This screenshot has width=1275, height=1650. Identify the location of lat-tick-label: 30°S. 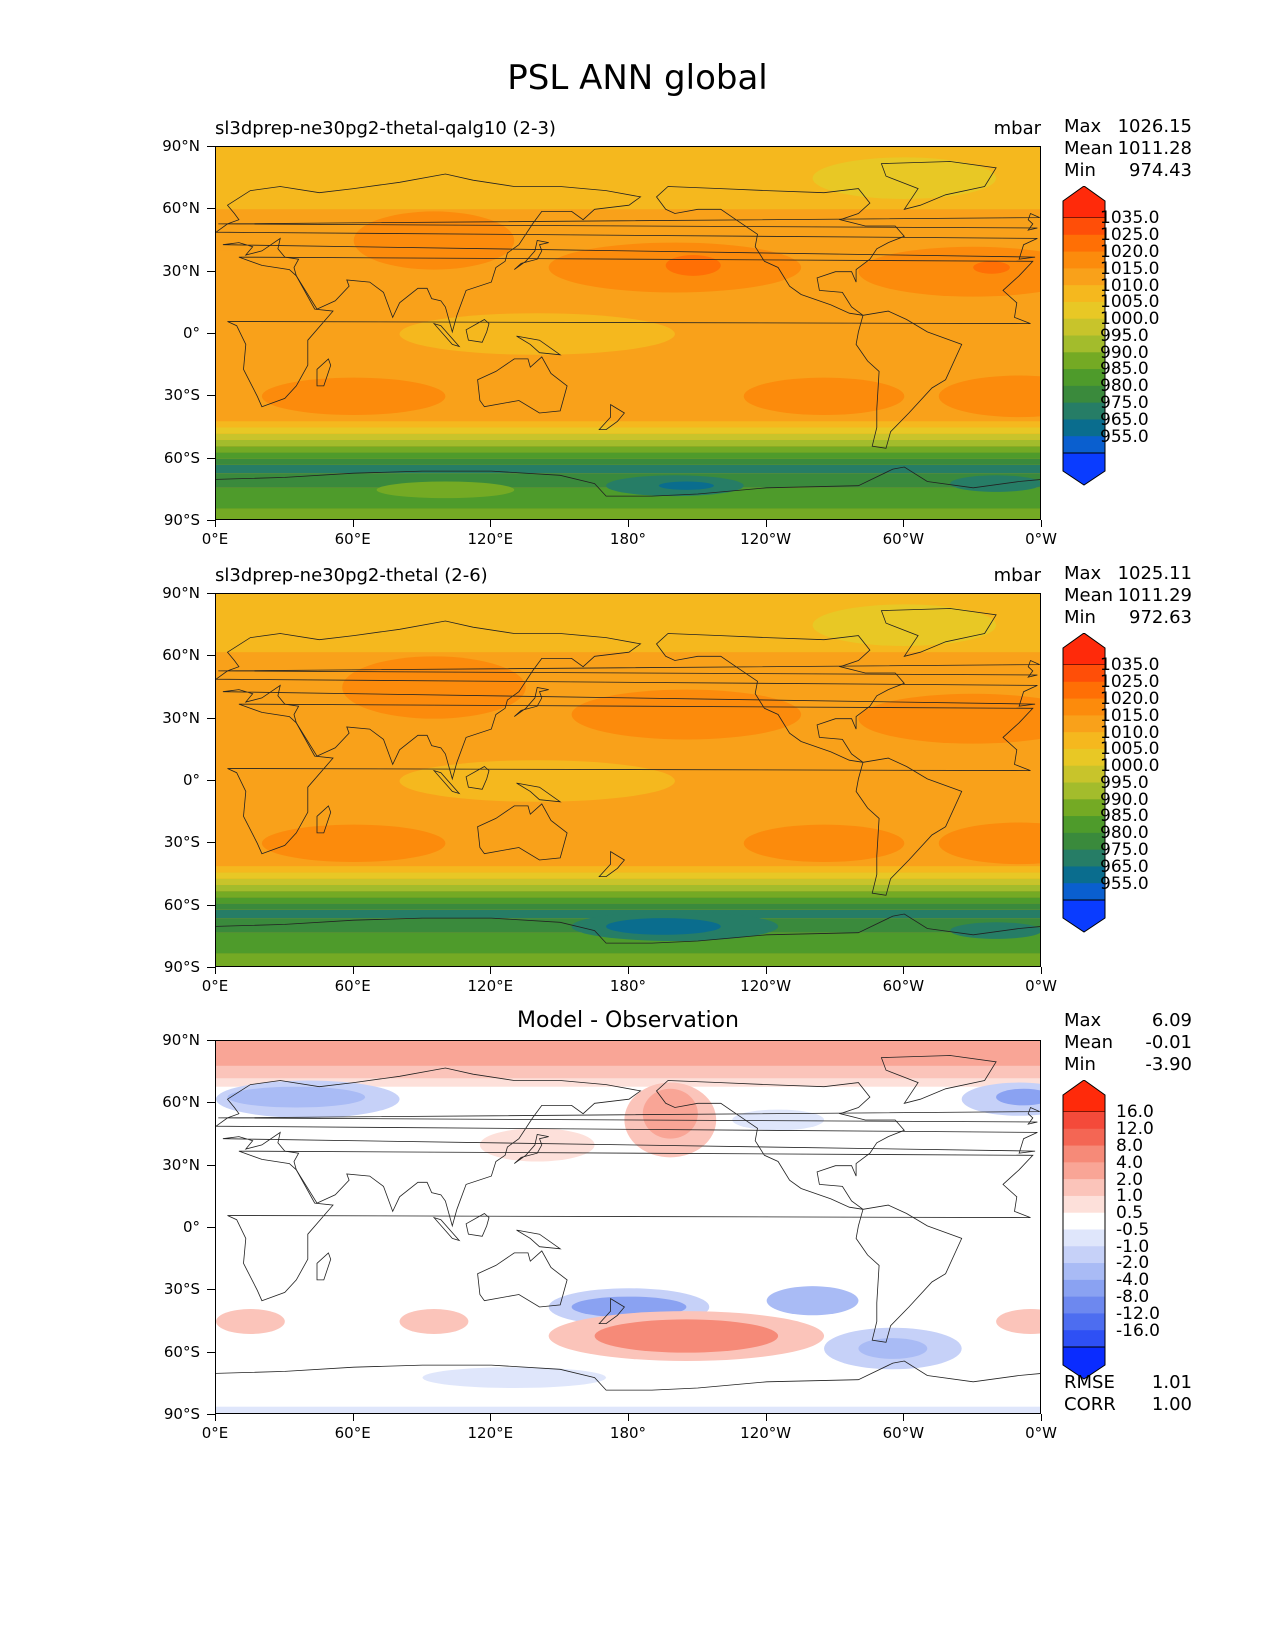
(181, 395).